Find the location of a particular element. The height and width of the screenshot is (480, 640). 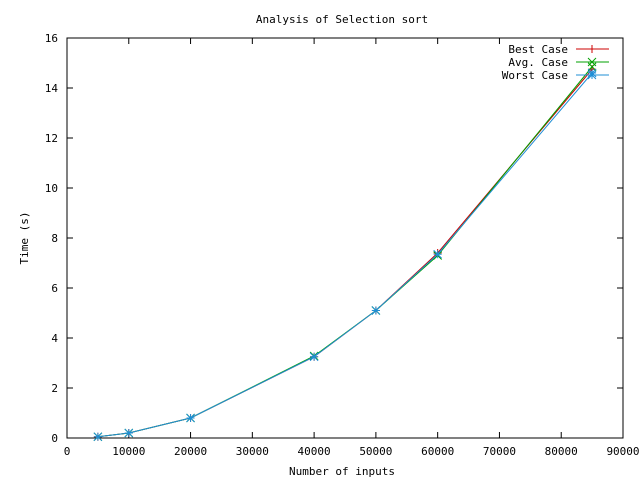

x-axis-label: Number of inputs is located at coordinates (342, 471).